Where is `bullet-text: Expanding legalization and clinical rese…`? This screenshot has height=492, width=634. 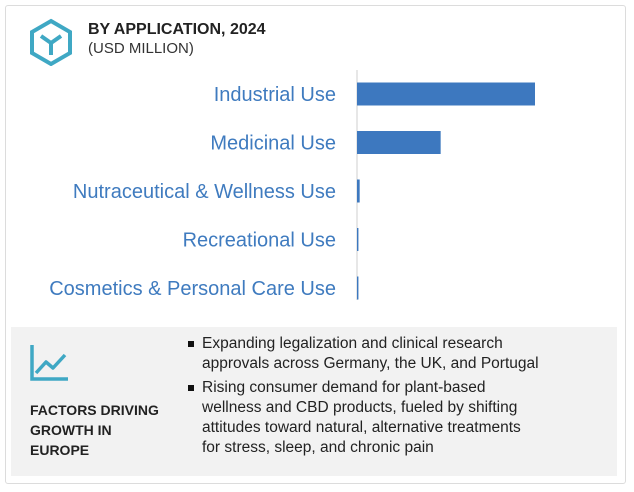
bullet-text: Expanding legalization and clinical rese… is located at coordinates (370, 353).